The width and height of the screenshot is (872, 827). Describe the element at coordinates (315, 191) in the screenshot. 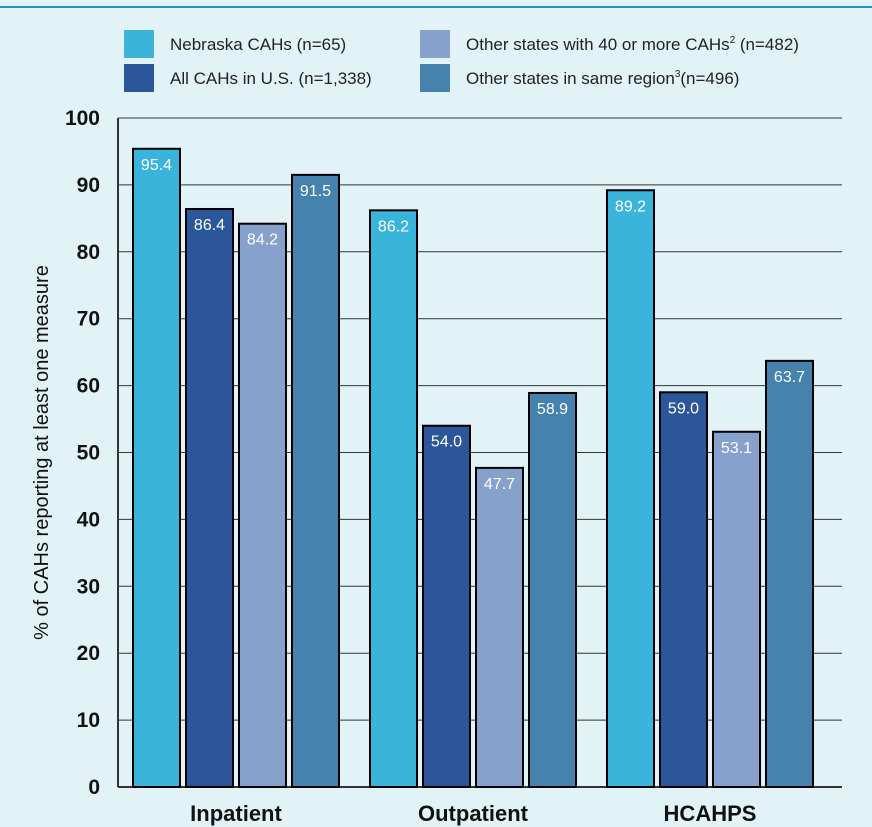

I see `bar-value-label: 91.5` at that location.